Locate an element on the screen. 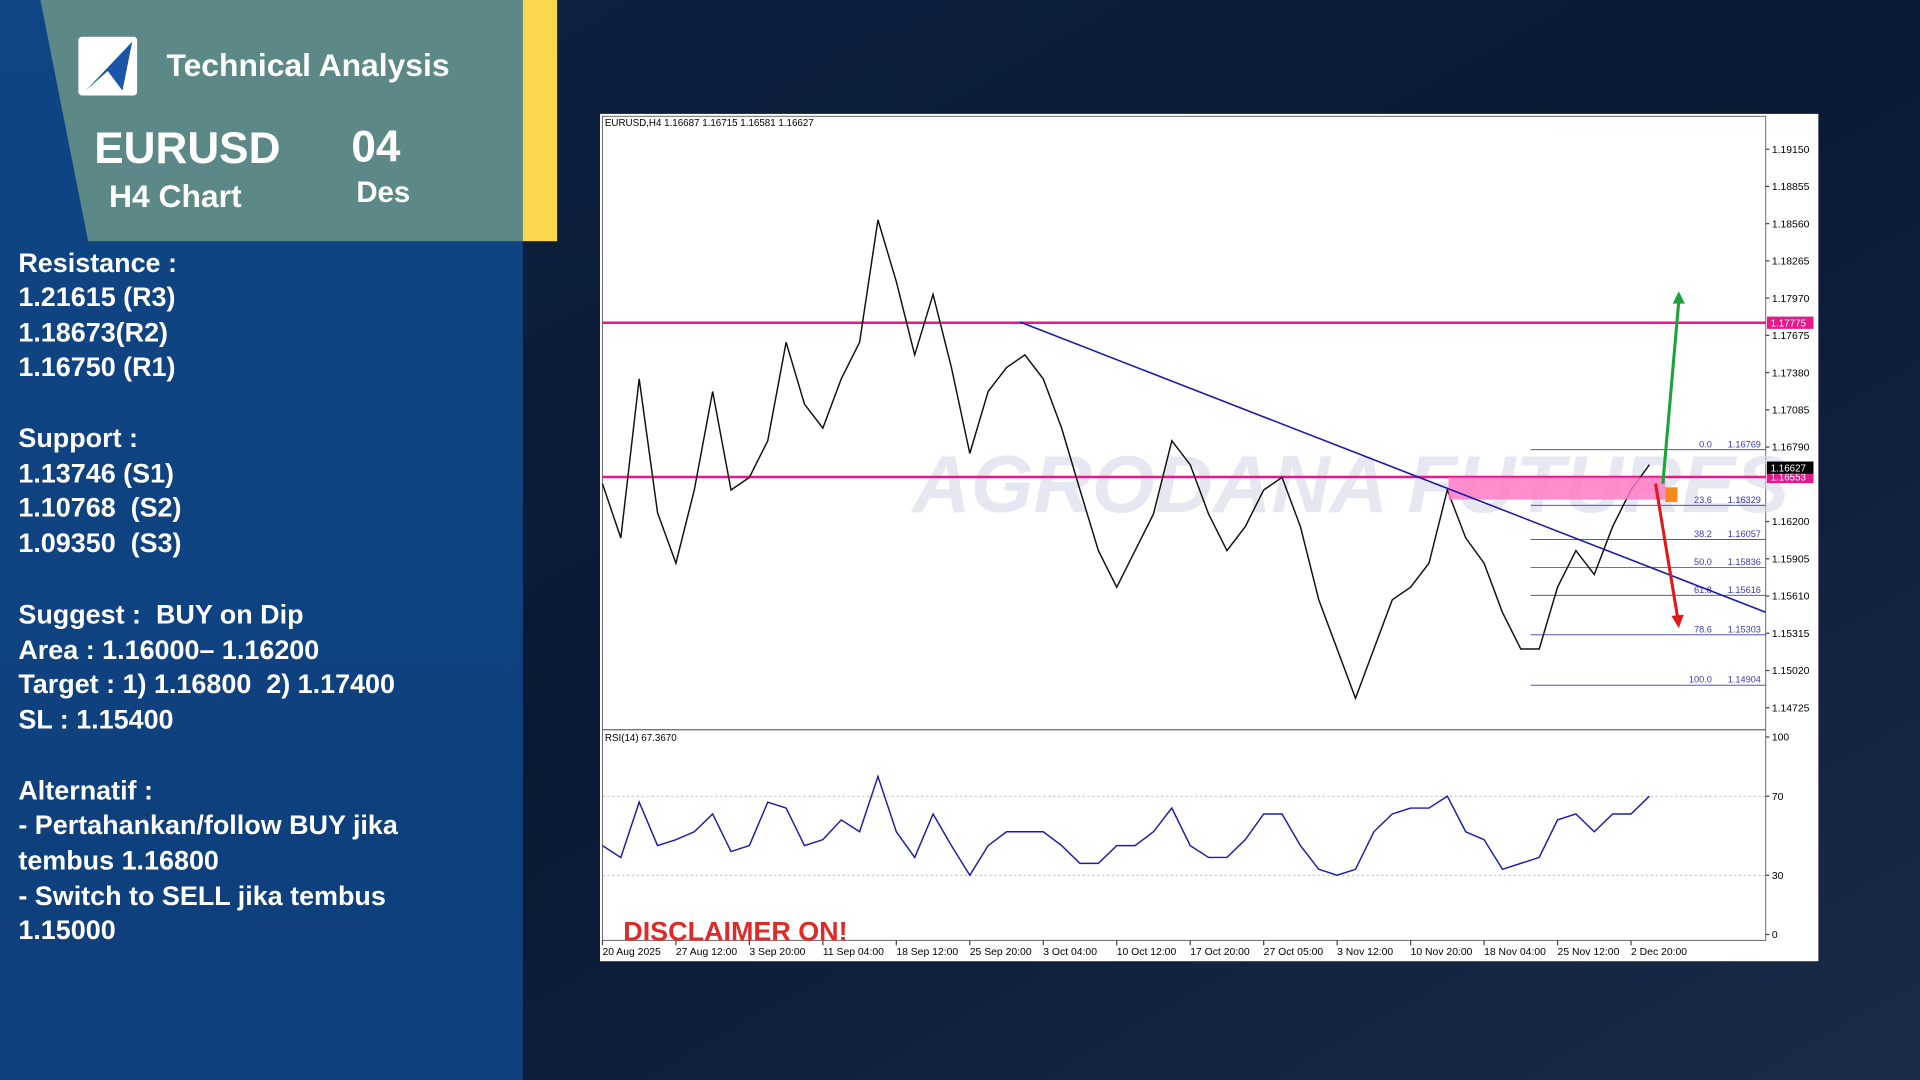  note-line: - Switch to SELL jika tembus is located at coordinates (202, 896).